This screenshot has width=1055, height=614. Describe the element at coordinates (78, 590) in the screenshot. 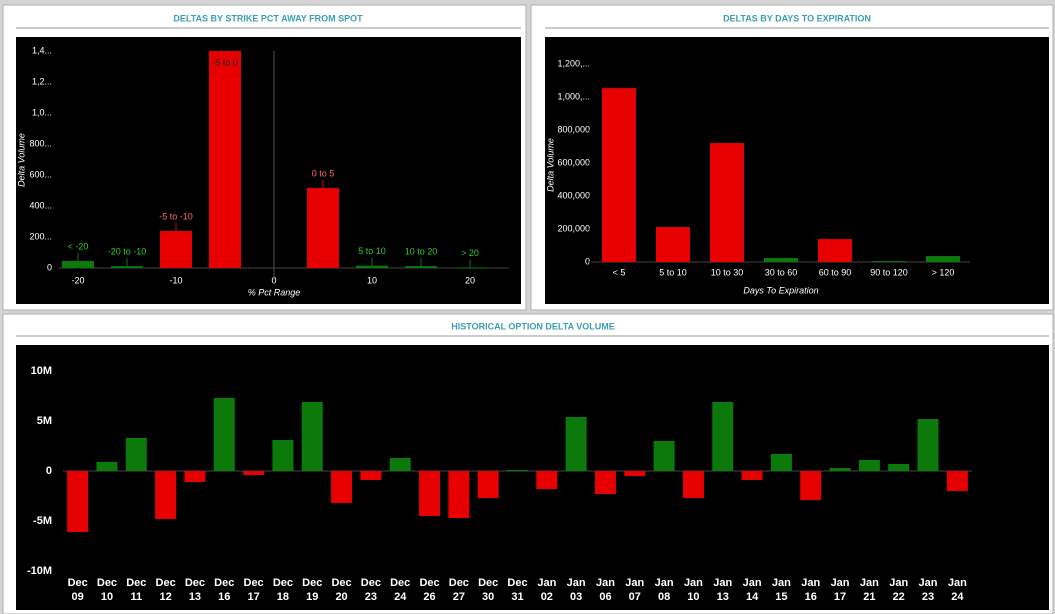

I see `x-tick-label: Dec 09` at that location.